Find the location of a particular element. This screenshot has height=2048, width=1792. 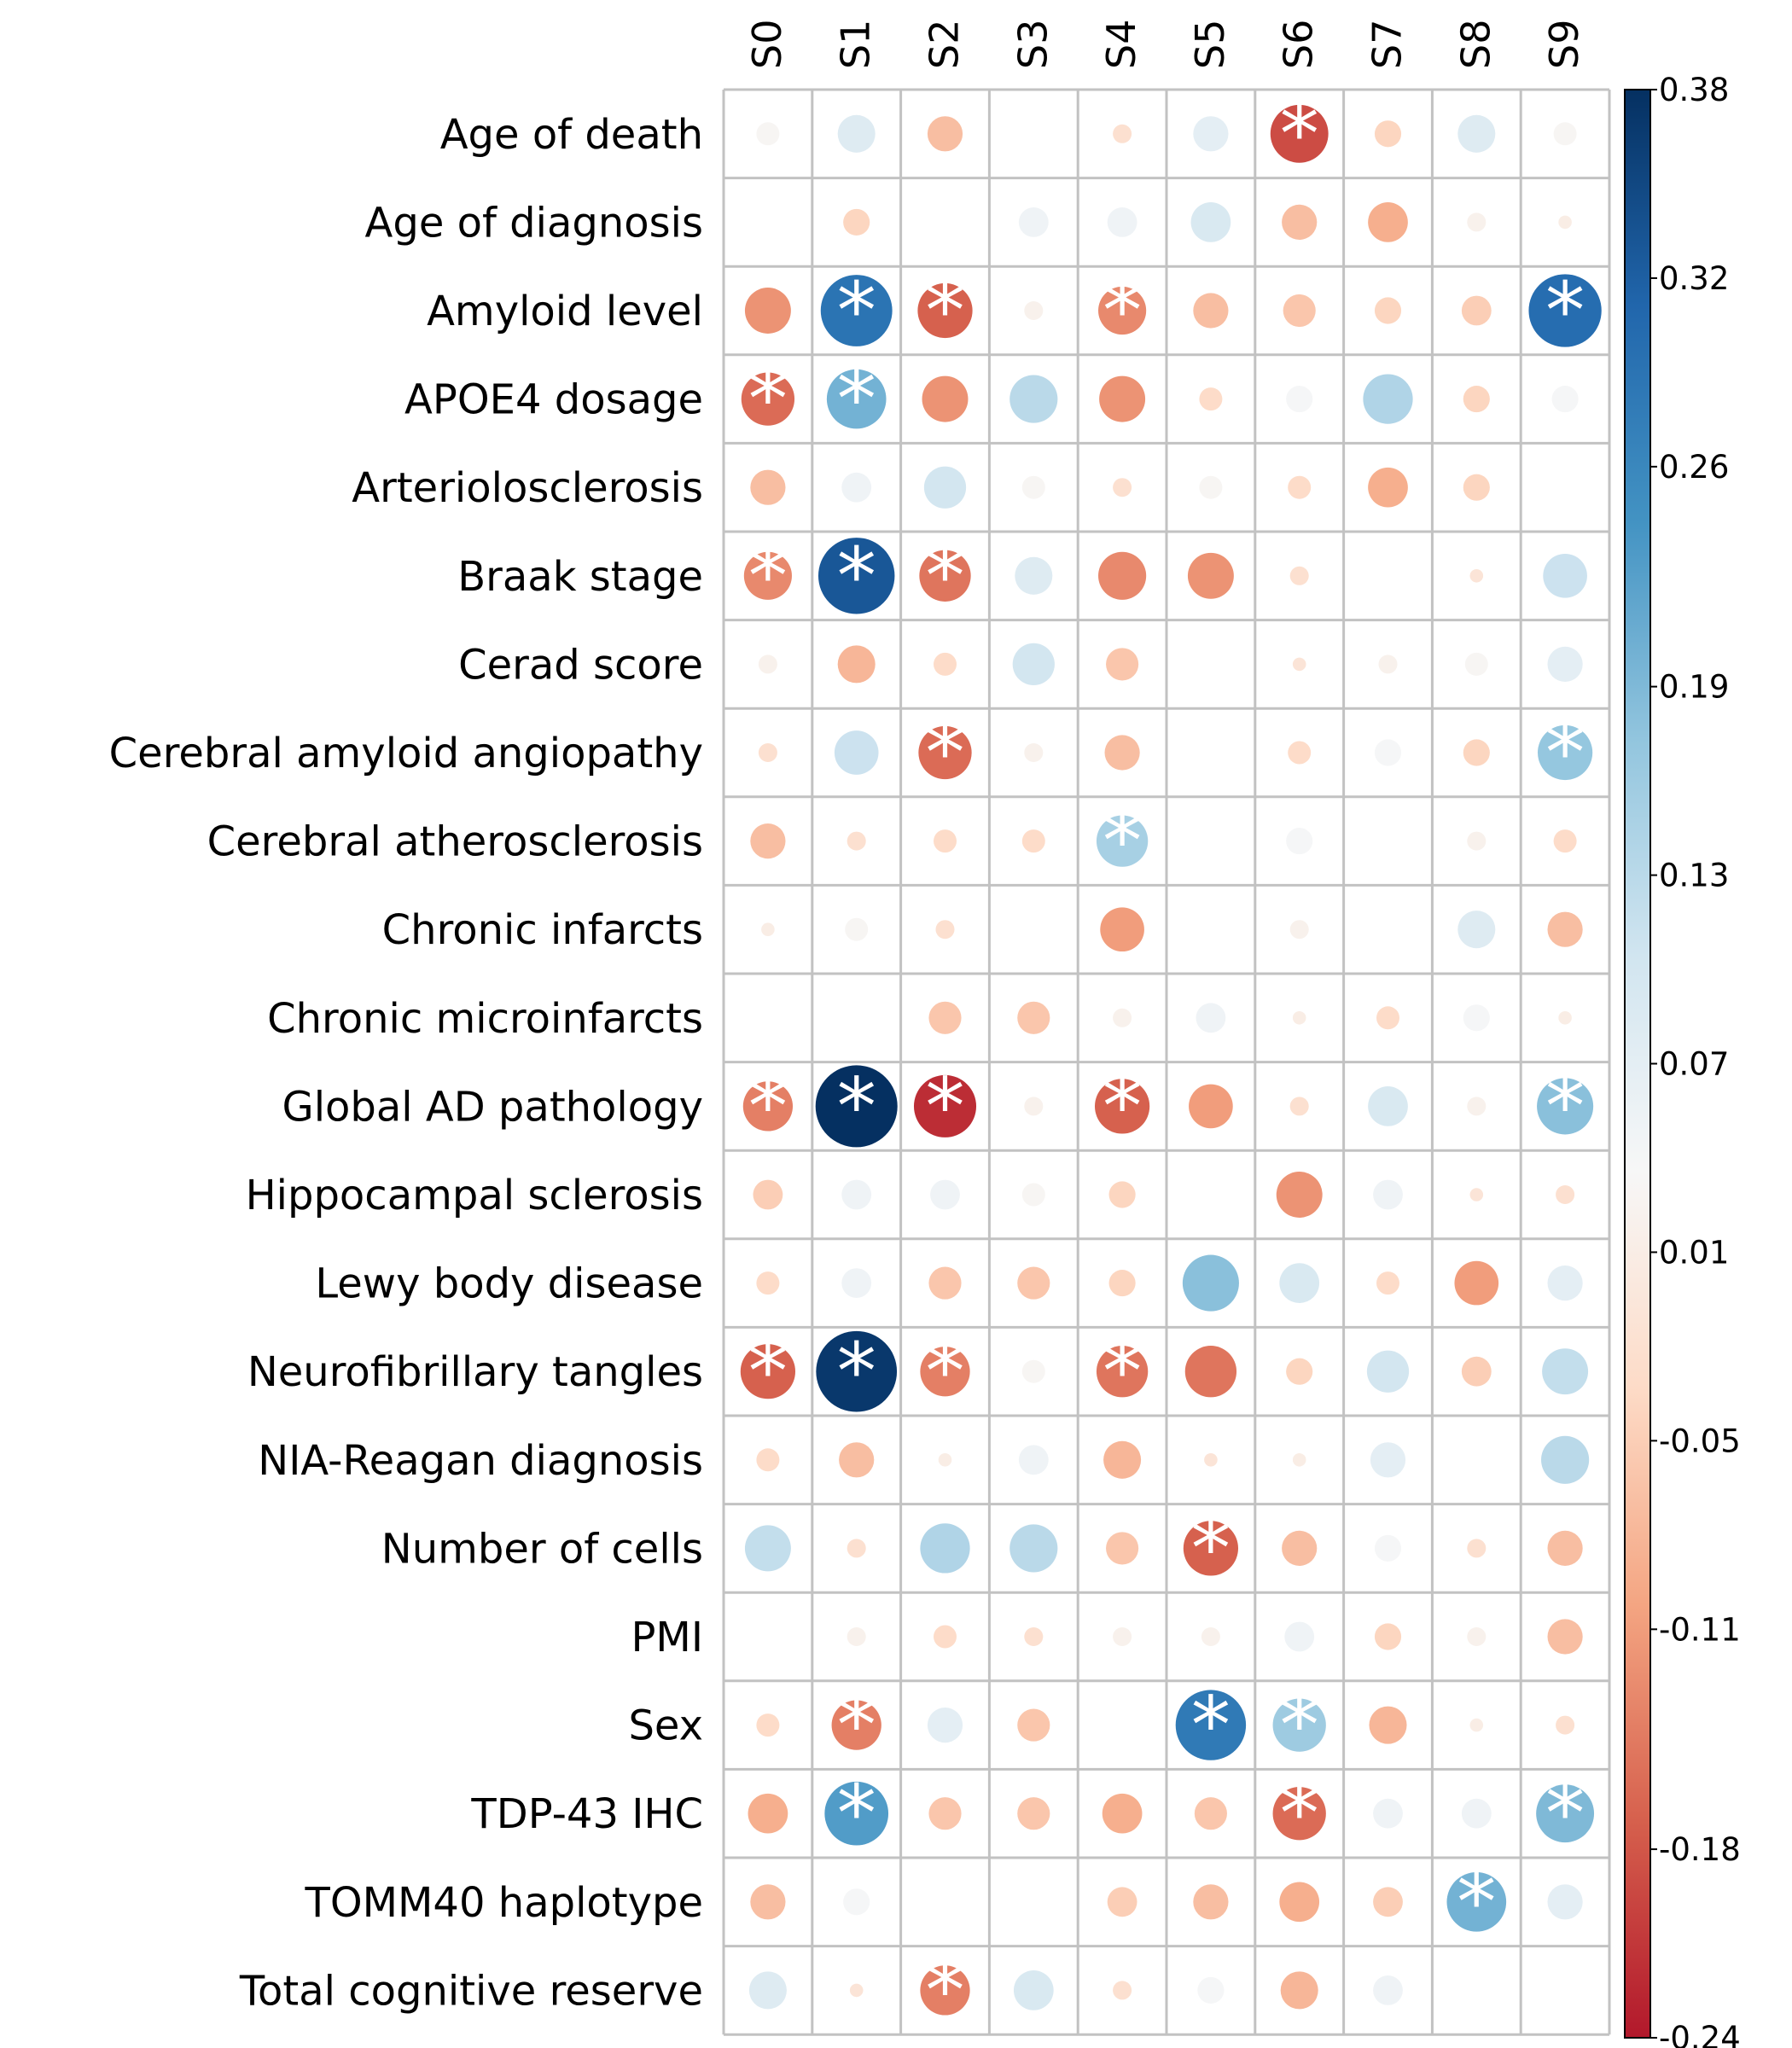

corr-circle-tdp-43-ihc-s8 is located at coordinates (1476, 1814).